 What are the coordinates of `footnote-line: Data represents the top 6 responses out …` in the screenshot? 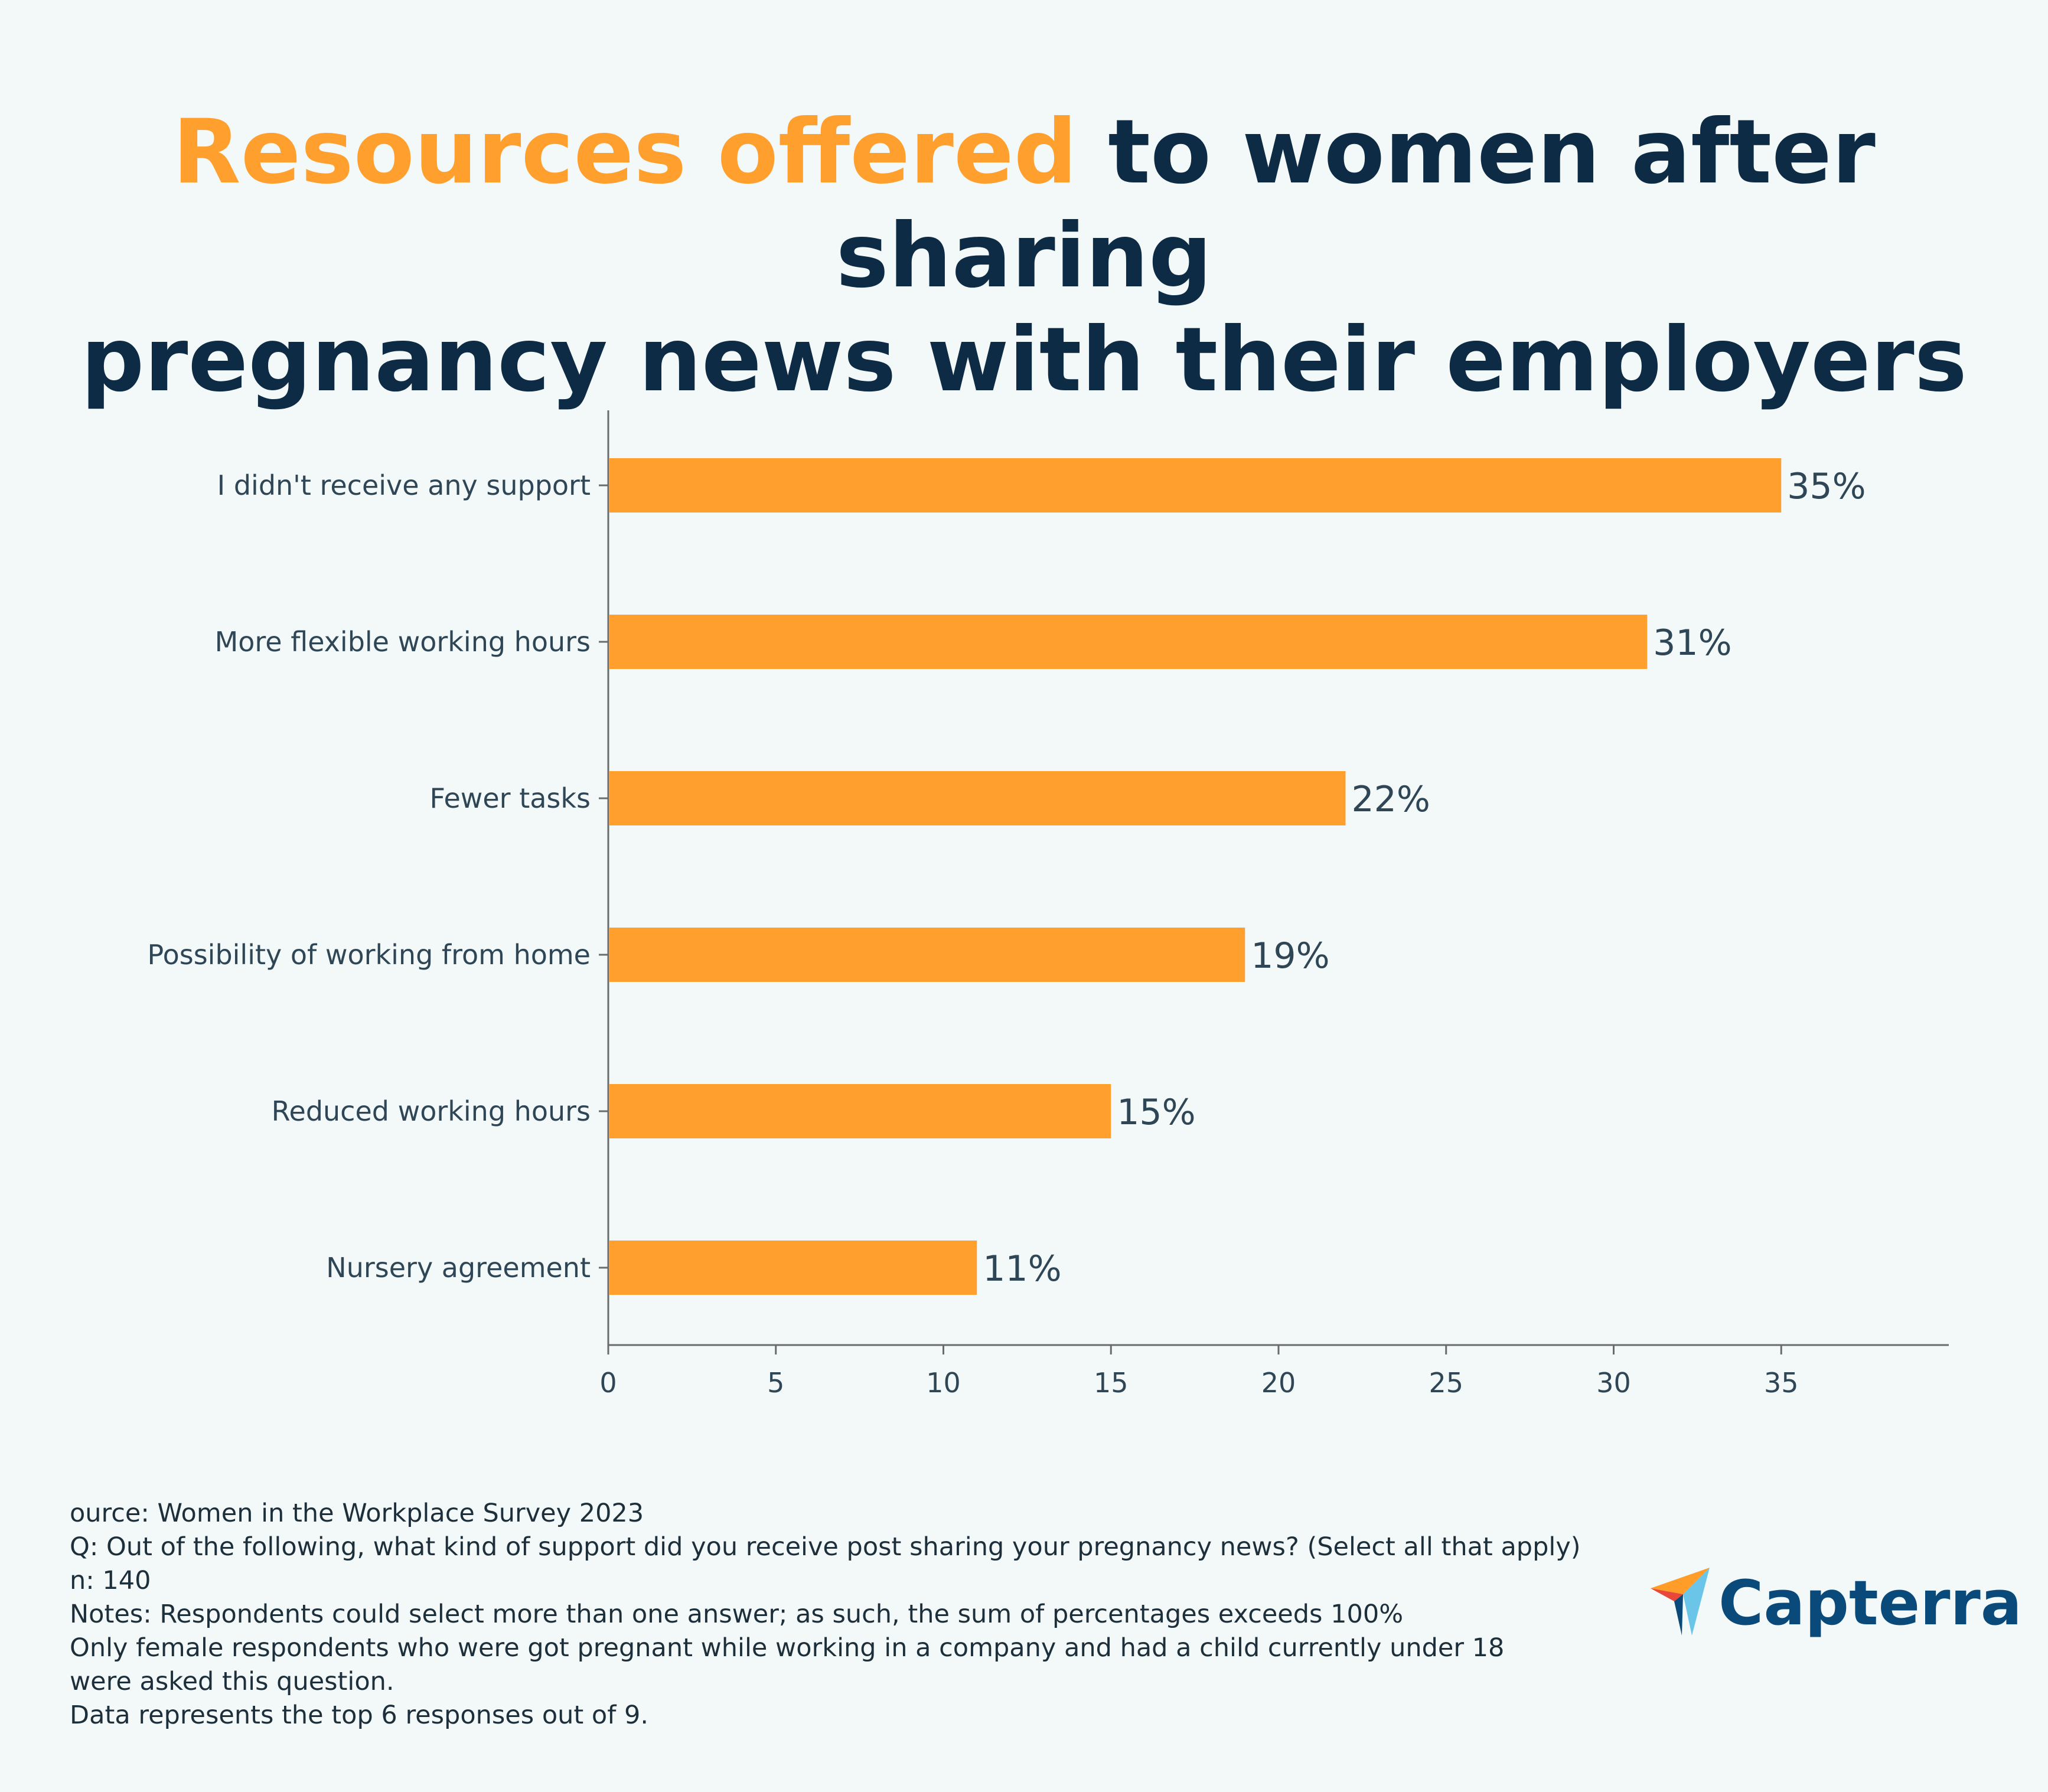 It's located at (359, 1715).